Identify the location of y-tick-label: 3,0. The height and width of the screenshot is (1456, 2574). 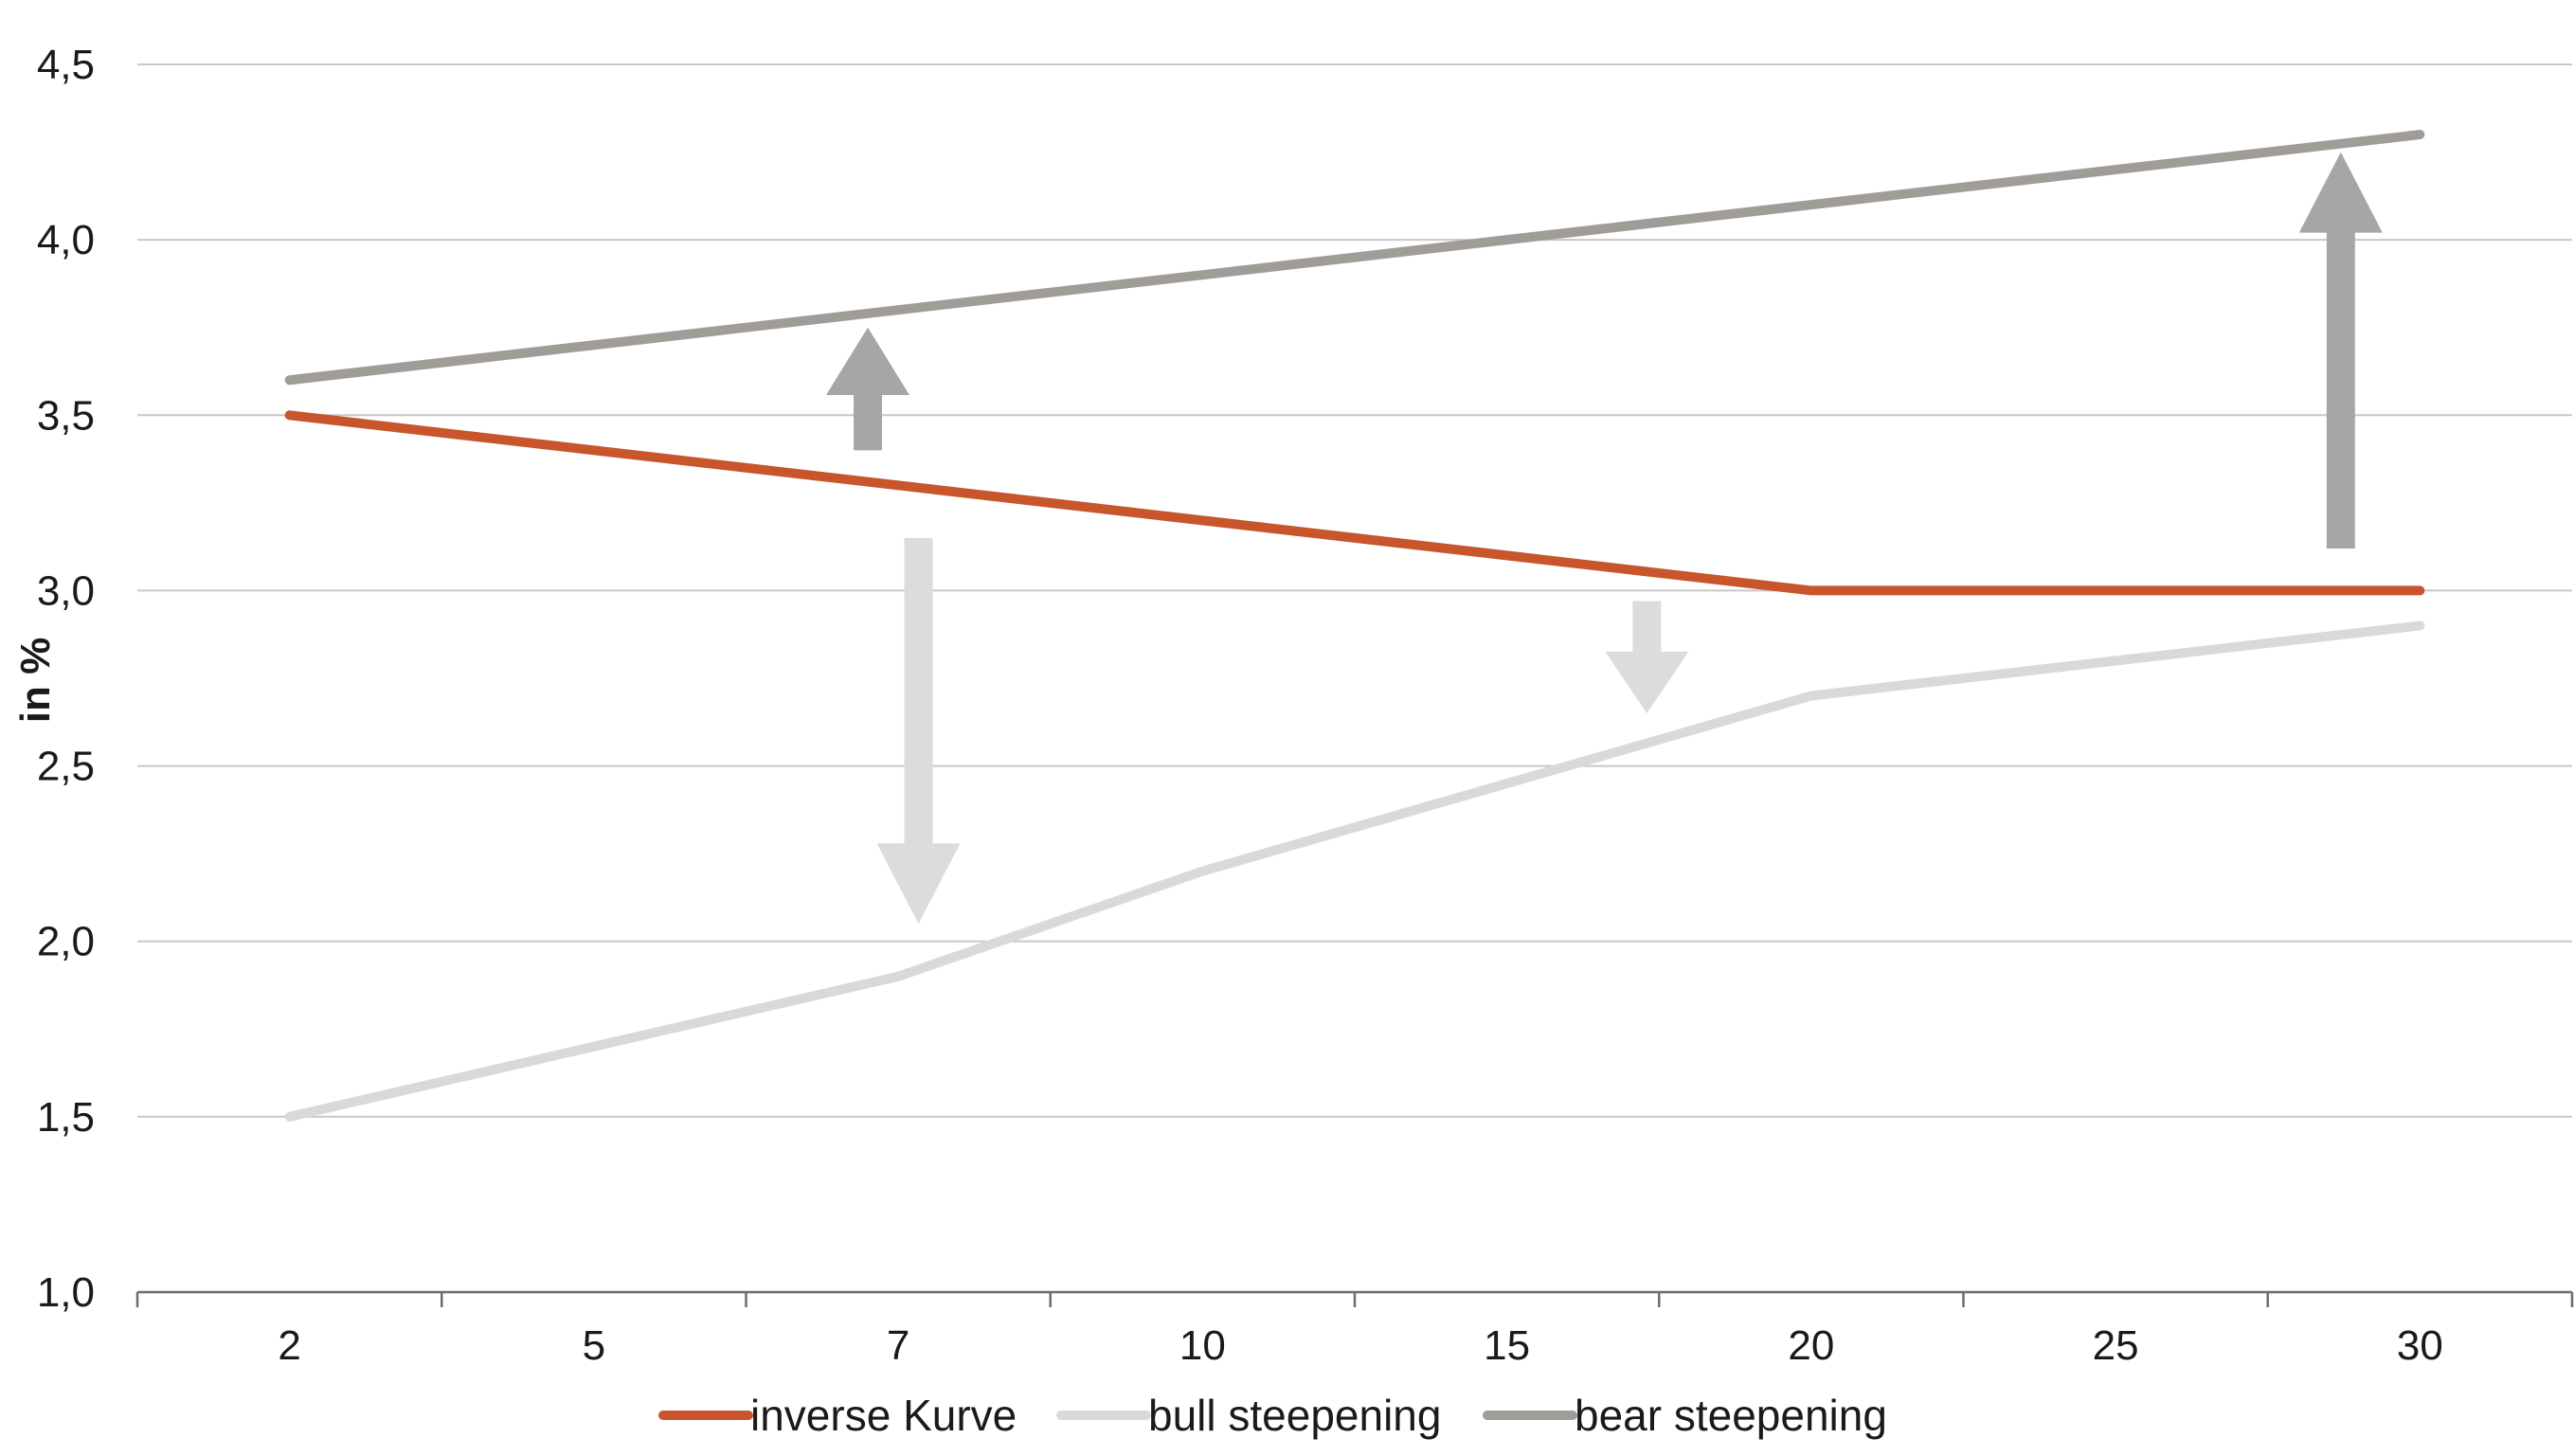
(66, 590).